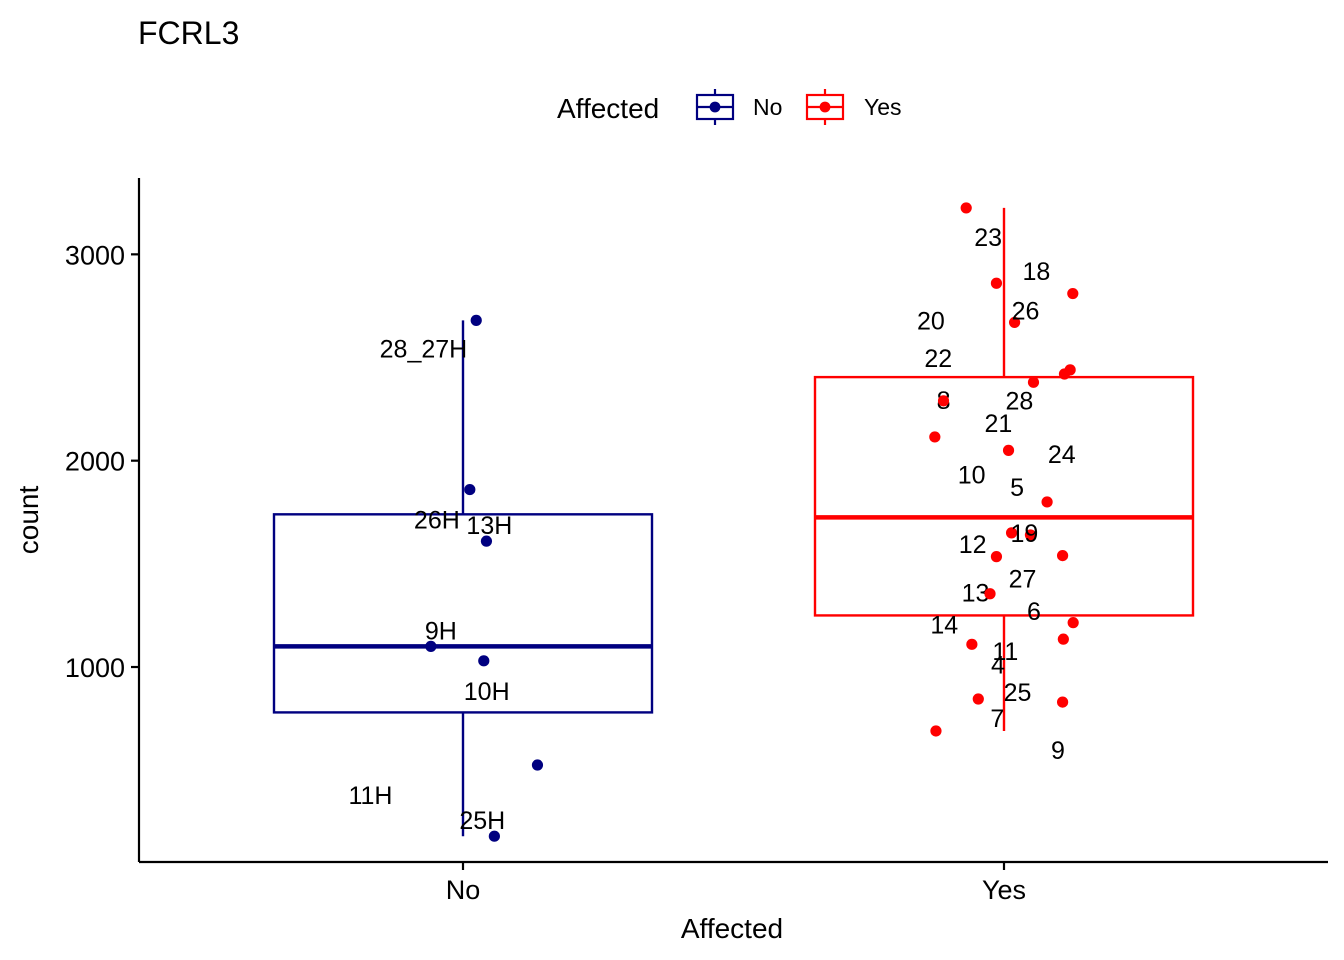 Image resolution: width=1344 pixels, height=960 pixels. Describe the element at coordinates (424, 349) in the screenshot. I see `point-label: 28_27H` at that location.